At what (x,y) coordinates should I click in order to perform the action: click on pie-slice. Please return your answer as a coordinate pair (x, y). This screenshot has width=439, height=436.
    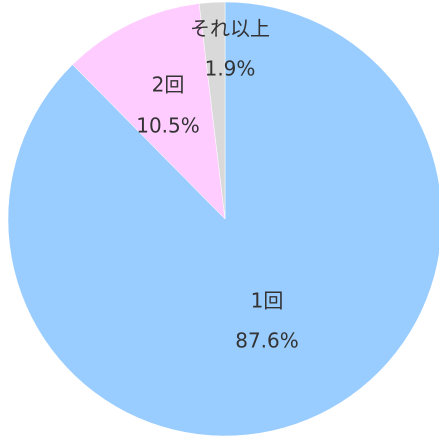
    Looking at the image, I should click on (212, 110).